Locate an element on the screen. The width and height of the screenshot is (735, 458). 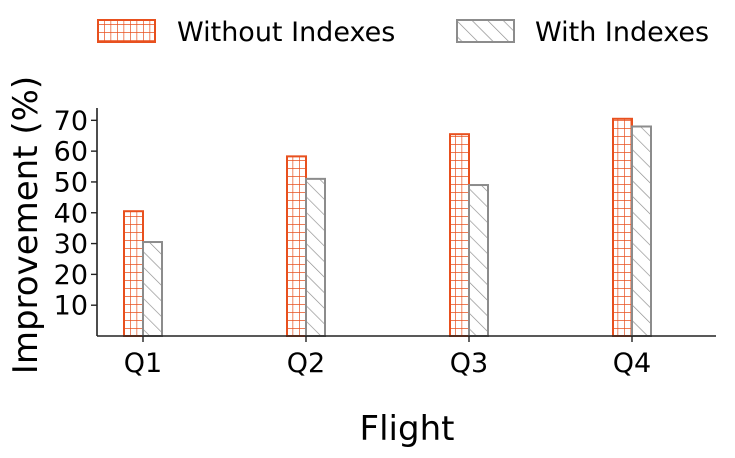
bar-with-indexes-q1 is located at coordinates (152, 289).